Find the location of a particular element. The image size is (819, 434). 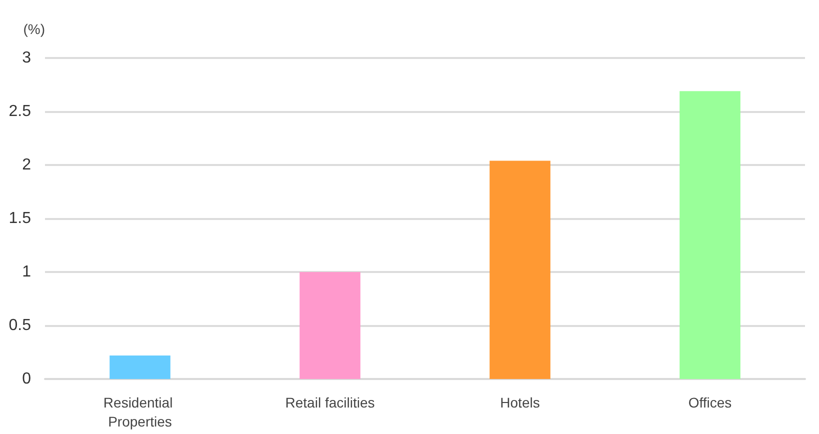

y-tick-label: 1 is located at coordinates (27, 272).